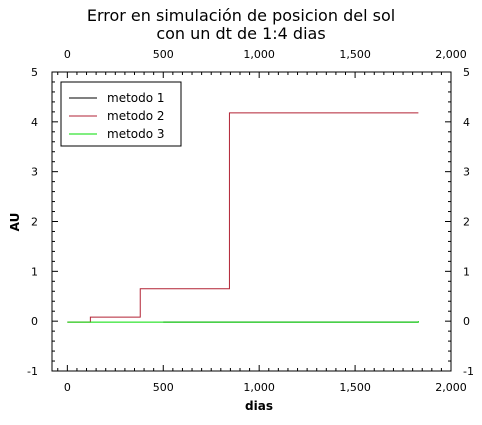 Image resolution: width=482 pixels, height=425 pixels. What do you see at coordinates (259, 54) in the screenshot?
I see `x-tick-label-top: 1,000` at bounding box center [259, 54].